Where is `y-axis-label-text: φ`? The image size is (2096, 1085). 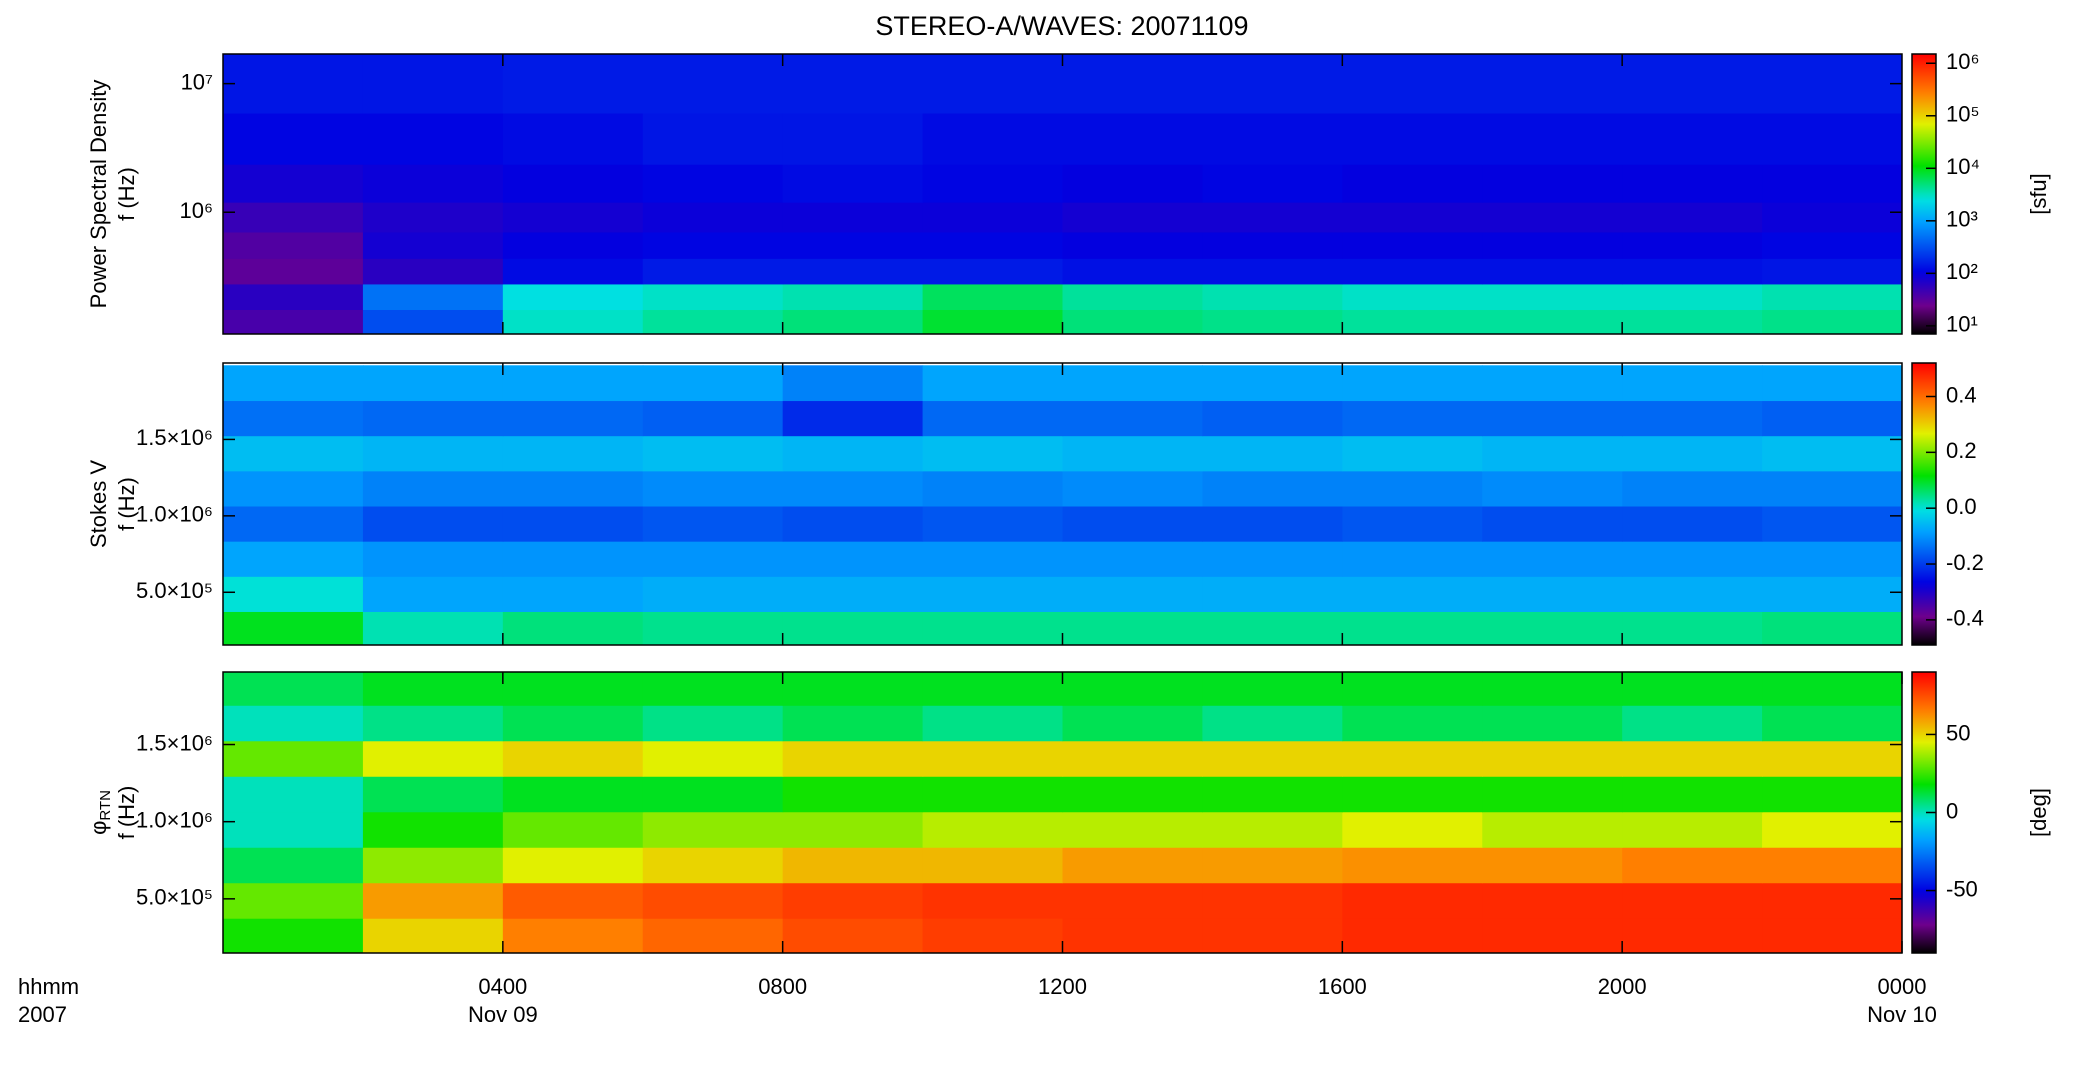
y-axis-label-text: φ is located at coordinates (98, 828).